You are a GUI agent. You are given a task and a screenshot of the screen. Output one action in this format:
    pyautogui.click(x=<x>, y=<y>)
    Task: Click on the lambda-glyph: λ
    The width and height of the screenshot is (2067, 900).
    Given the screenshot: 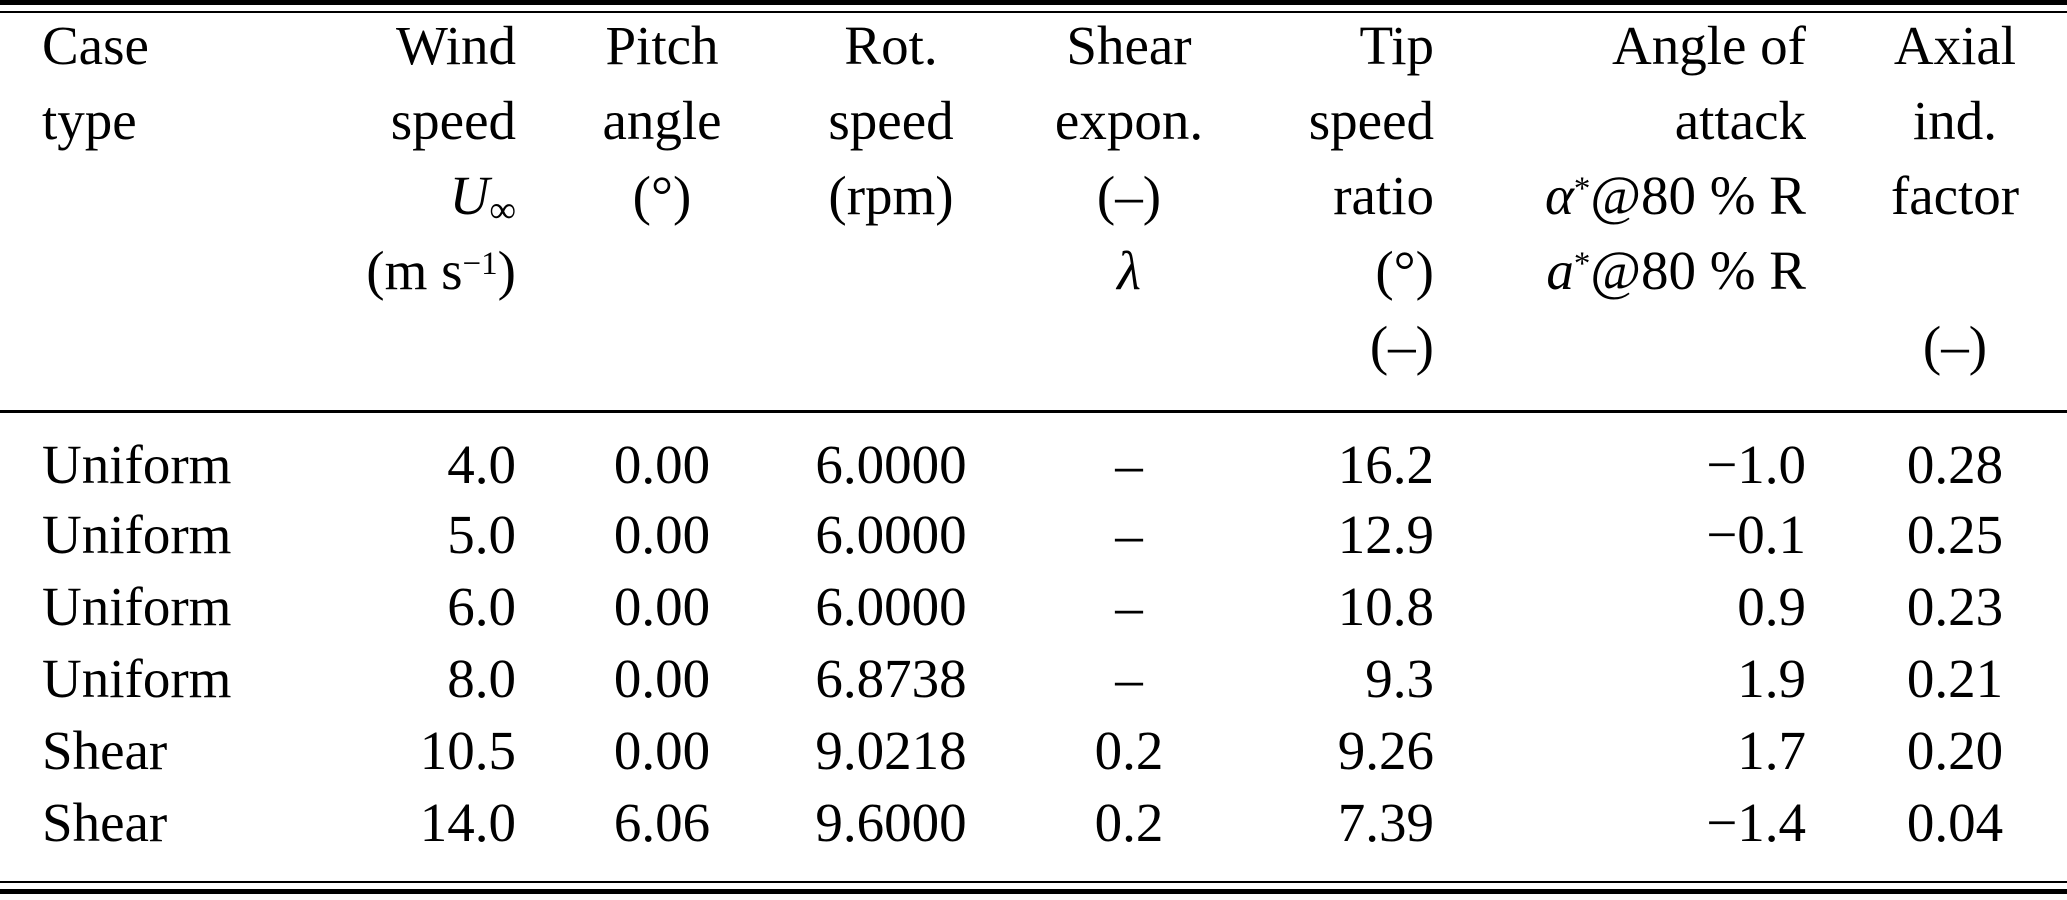 What is the action you would take?
    pyautogui.click(x=1129, y=270)
    